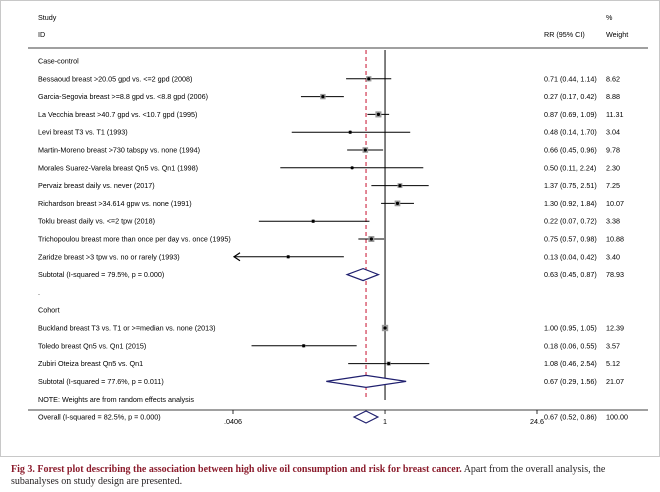 The image size is (660, 492). I want to click on row-ci: 0.48 (0.14, 1.70), so click(570, 132).